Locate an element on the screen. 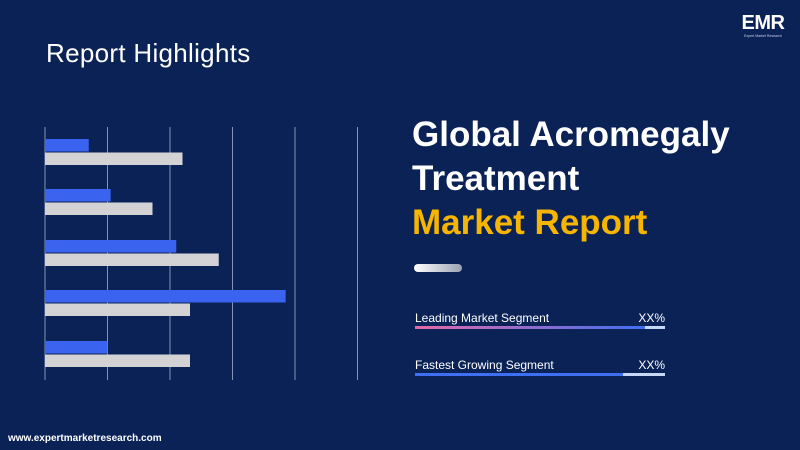 Image resolution: width=800 pixels, height=450 pixels. fastest-segment-fill is located at coordinates (519, 374).